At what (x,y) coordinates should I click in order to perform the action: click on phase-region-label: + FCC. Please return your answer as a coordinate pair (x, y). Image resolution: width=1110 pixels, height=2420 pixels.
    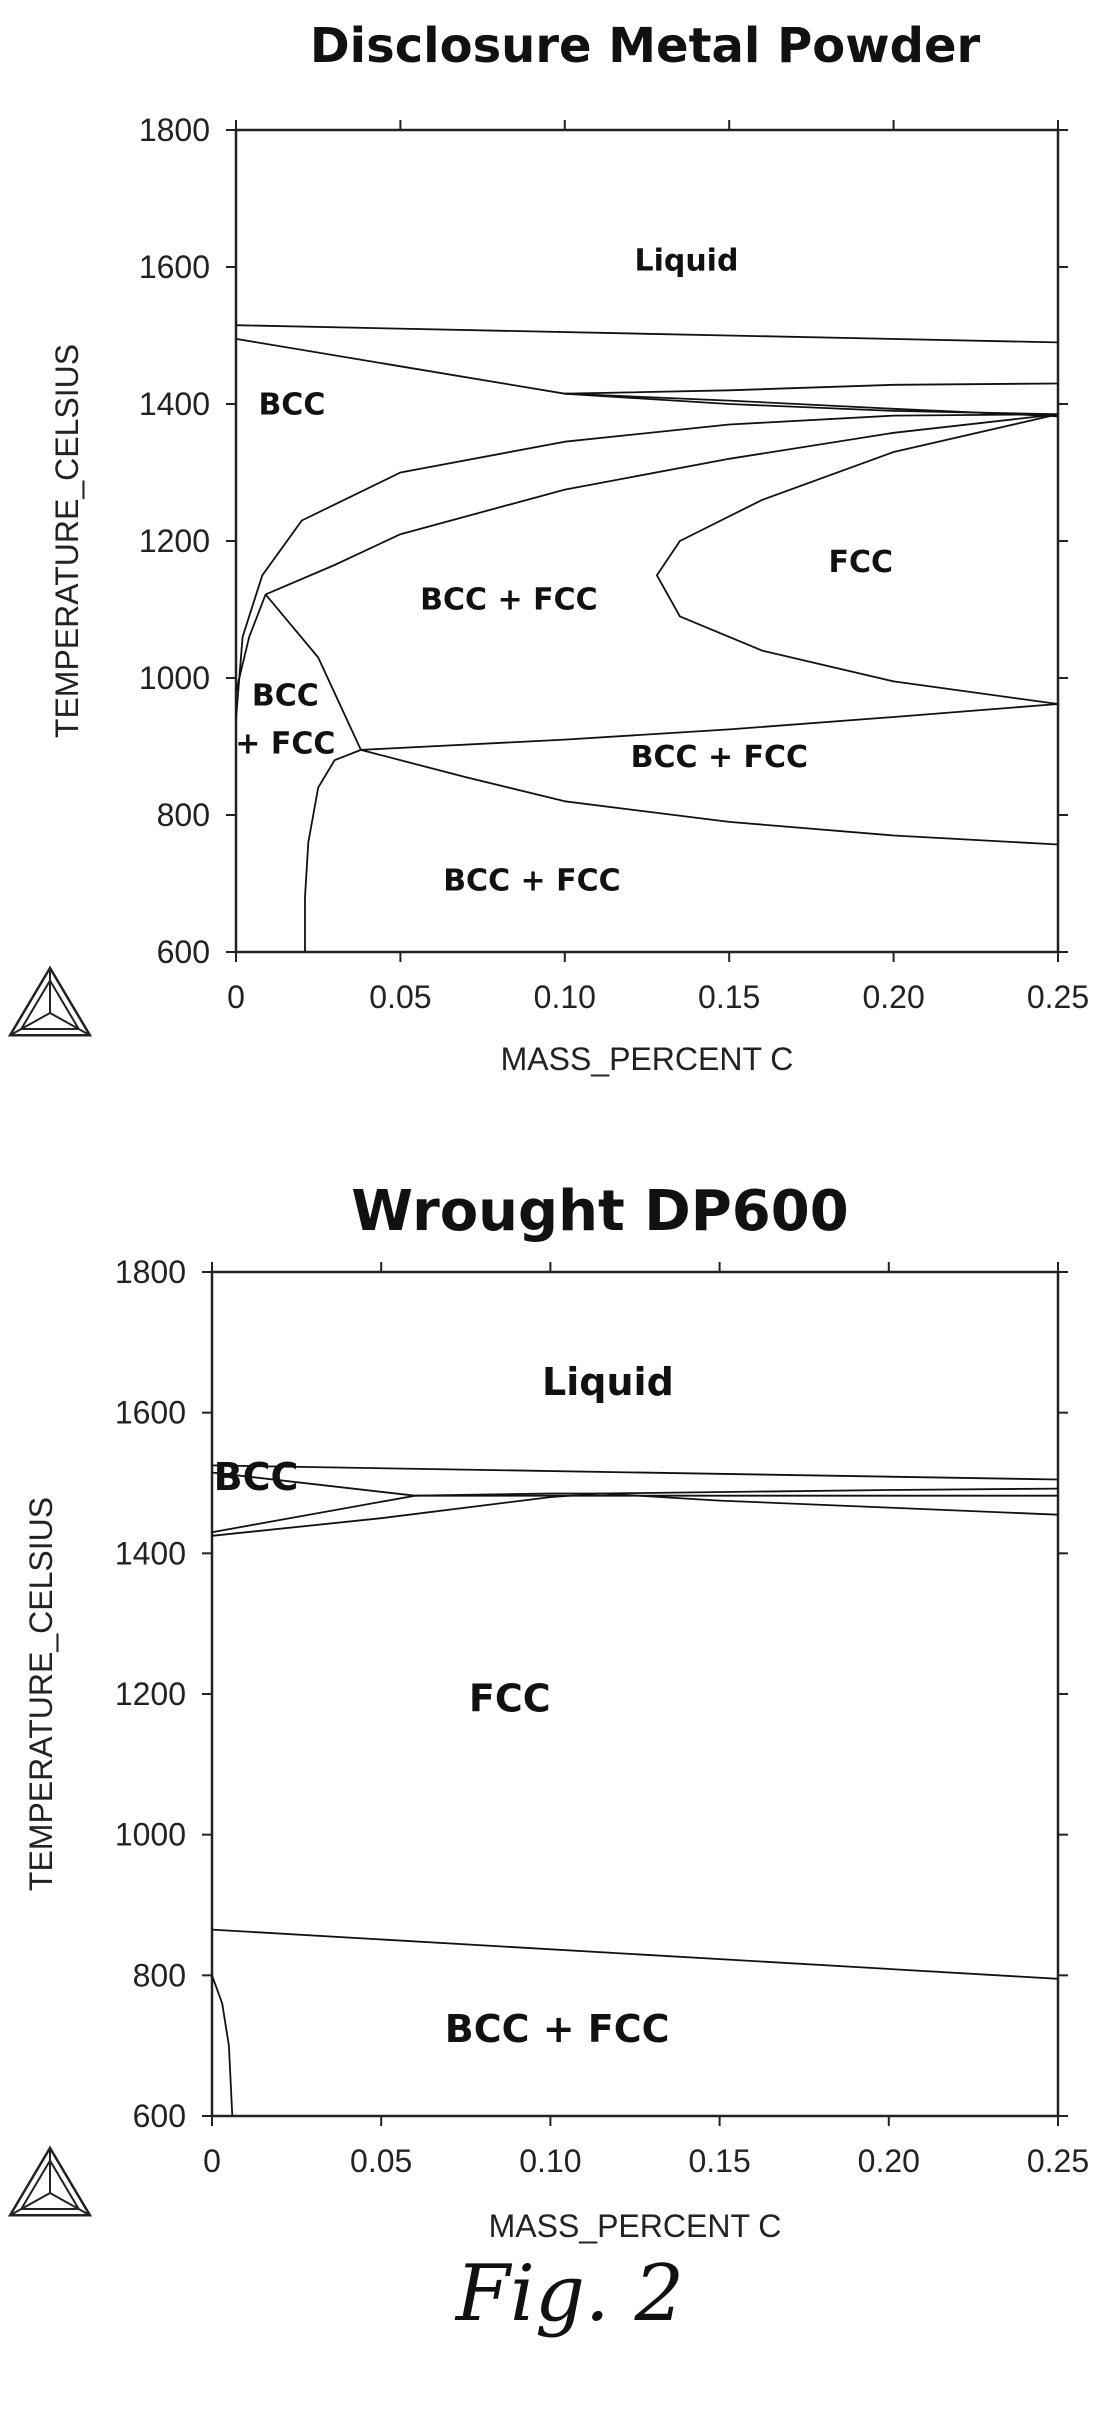
    Looking at the image, I should click on (285, 743).